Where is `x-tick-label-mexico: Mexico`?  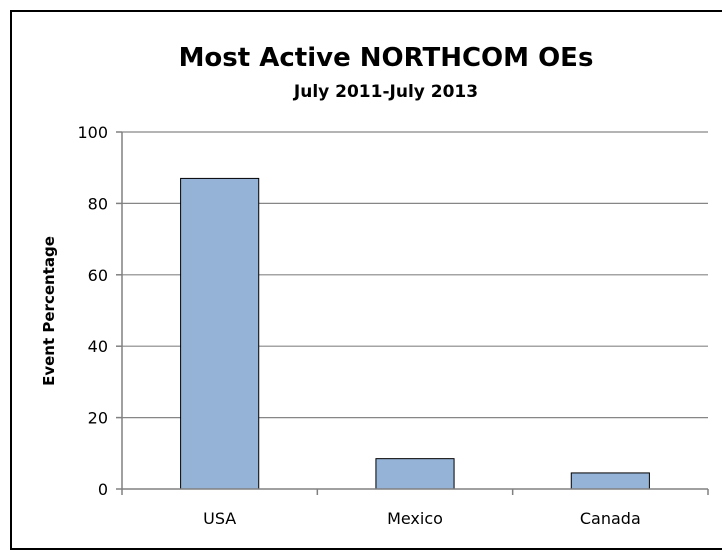
x-tick-label-mexico: Mexico is located at coordinates (415, 518).